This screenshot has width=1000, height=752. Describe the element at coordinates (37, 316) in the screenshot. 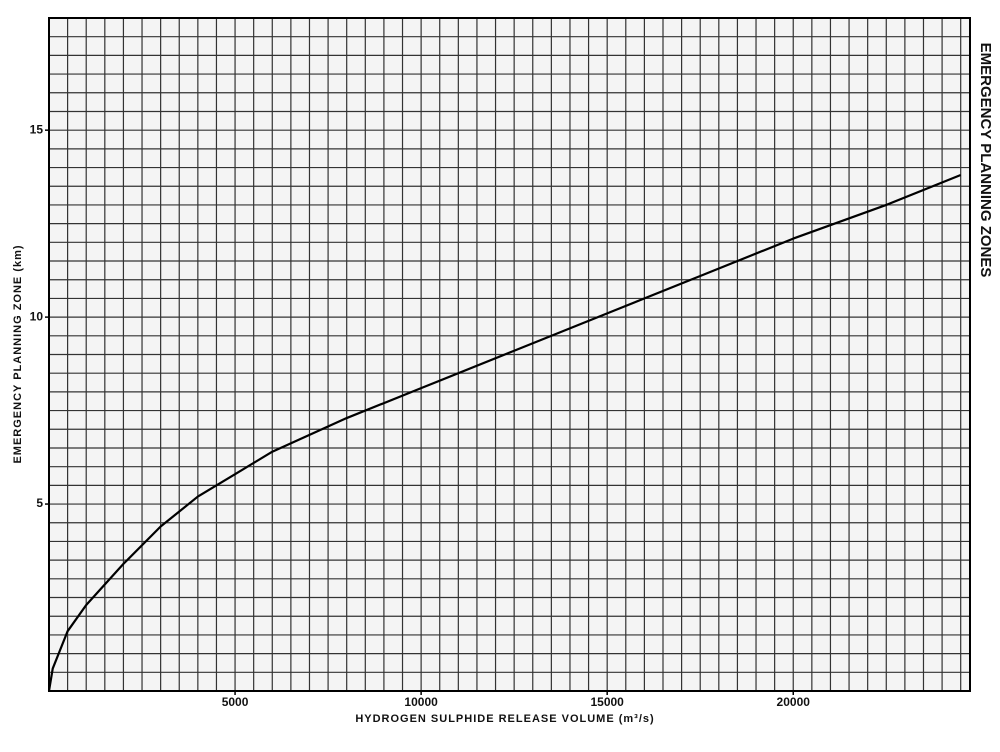

I see `y-tick-label: 10` at that location.